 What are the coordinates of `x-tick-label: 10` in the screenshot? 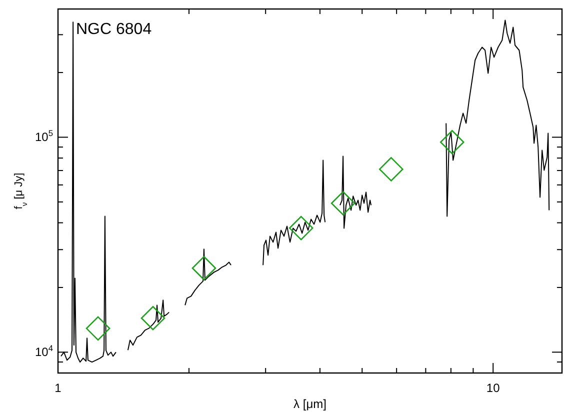 It's located at (493, 388).